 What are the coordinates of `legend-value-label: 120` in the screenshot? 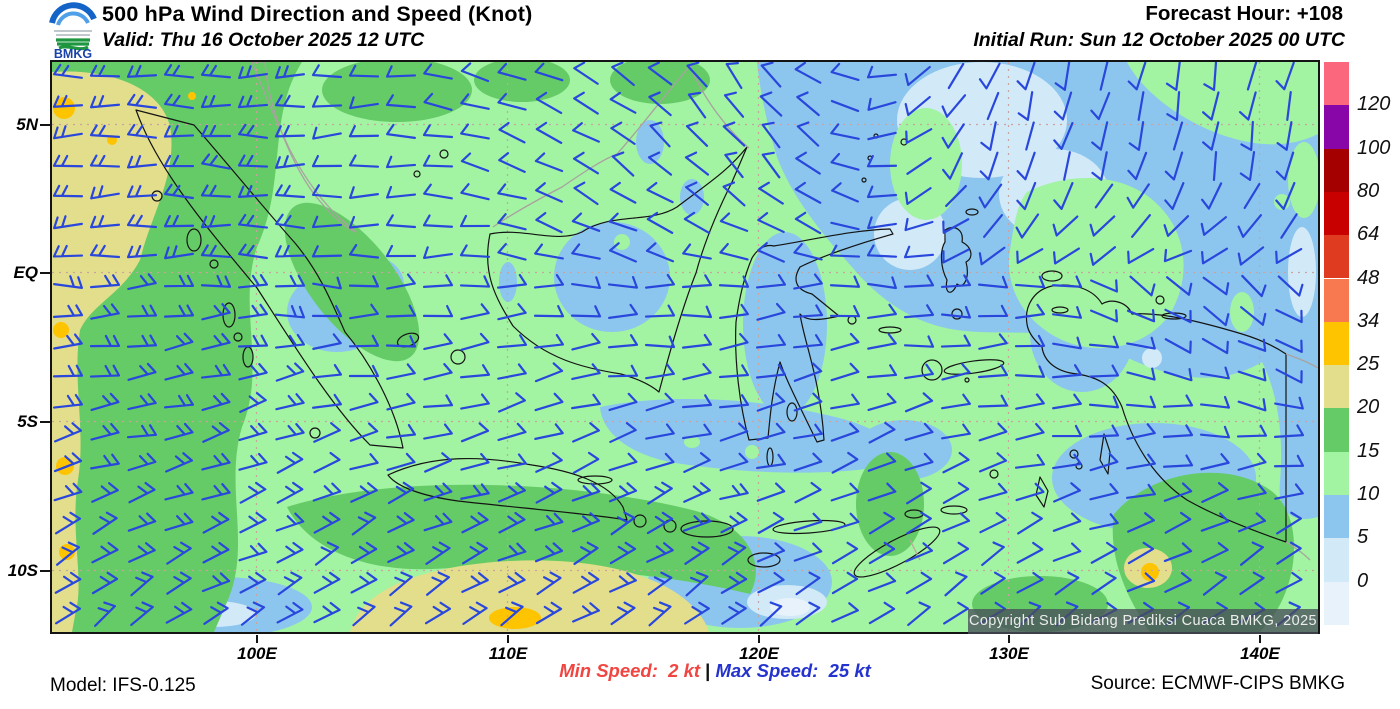 It's located at (1374, 104).